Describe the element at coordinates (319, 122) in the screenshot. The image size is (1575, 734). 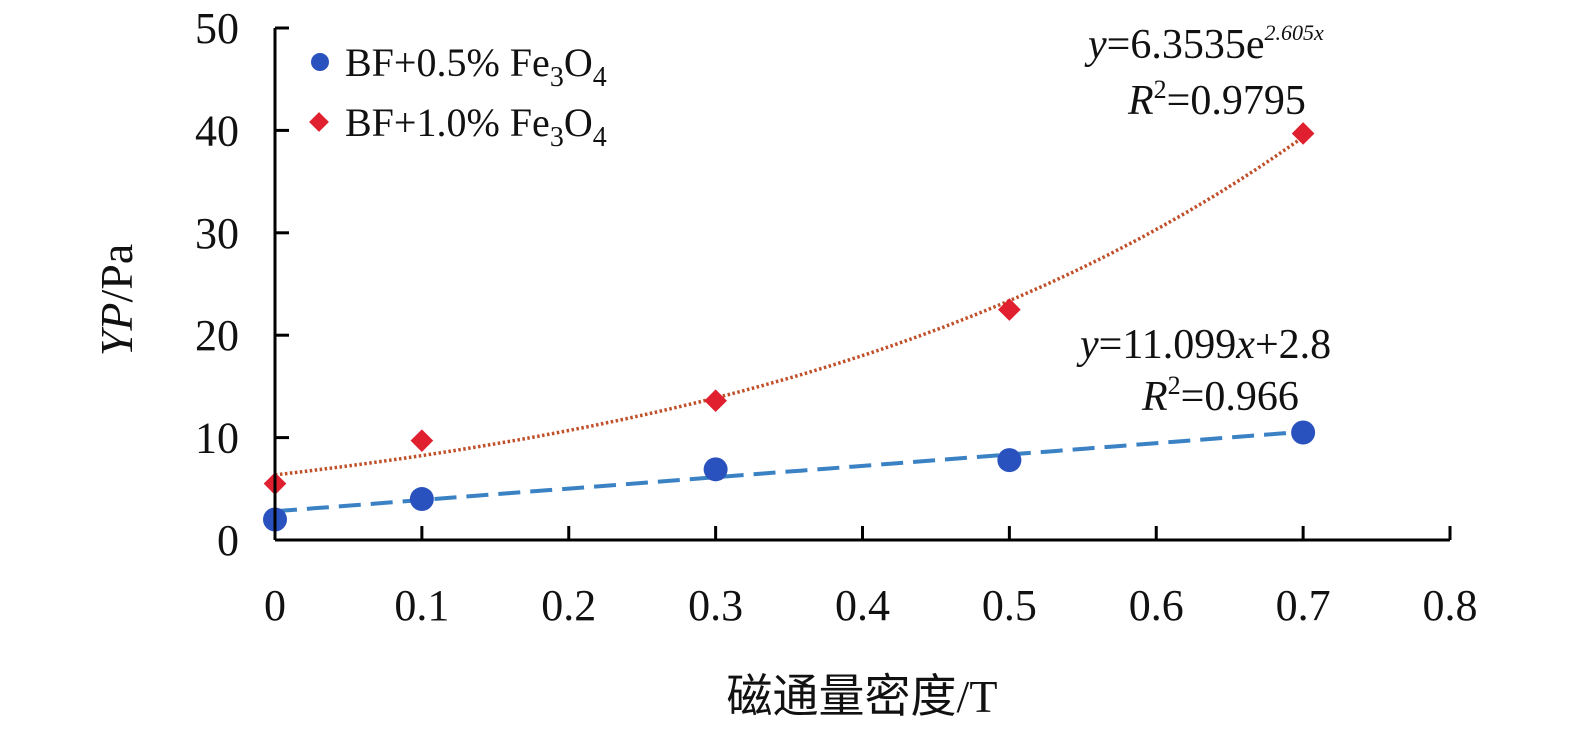
I see `legend-marker-diamond` at that location.